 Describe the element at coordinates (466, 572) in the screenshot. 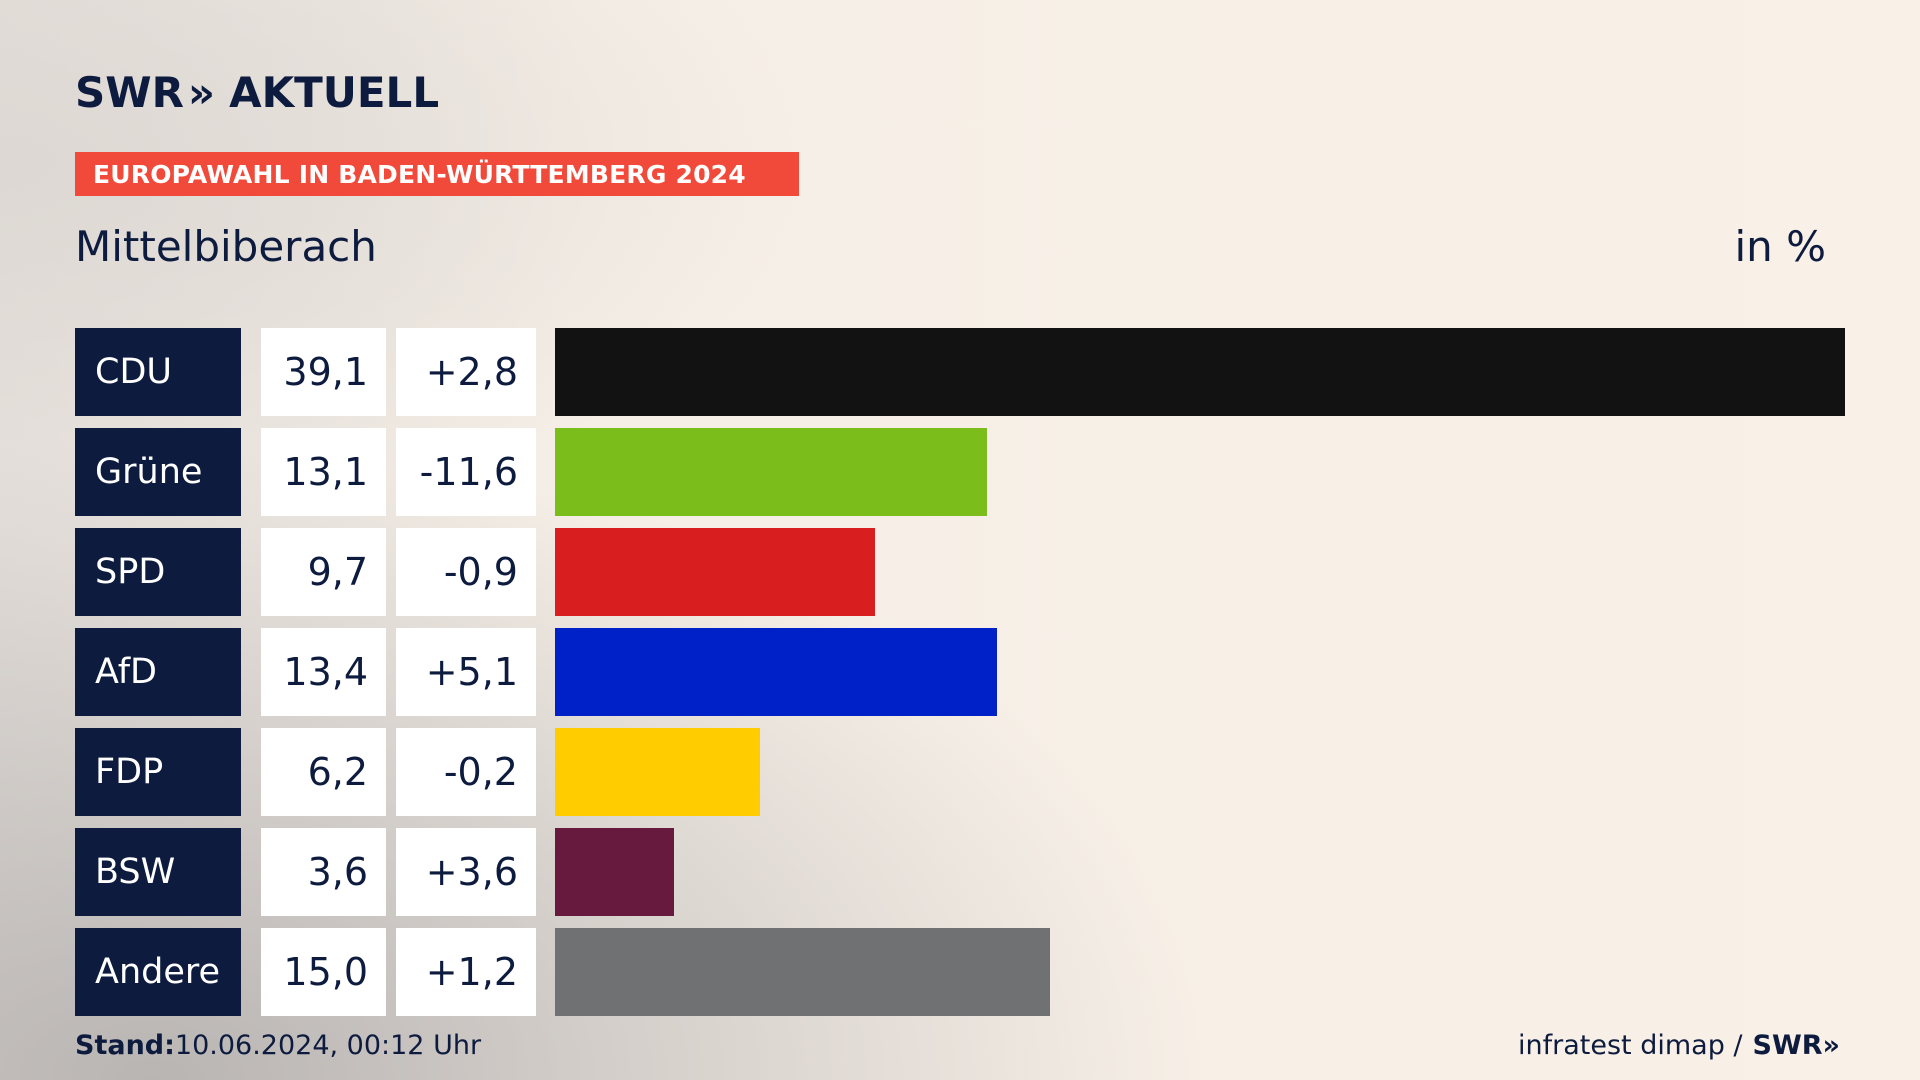

I see `change-label: -0,9` at that location.